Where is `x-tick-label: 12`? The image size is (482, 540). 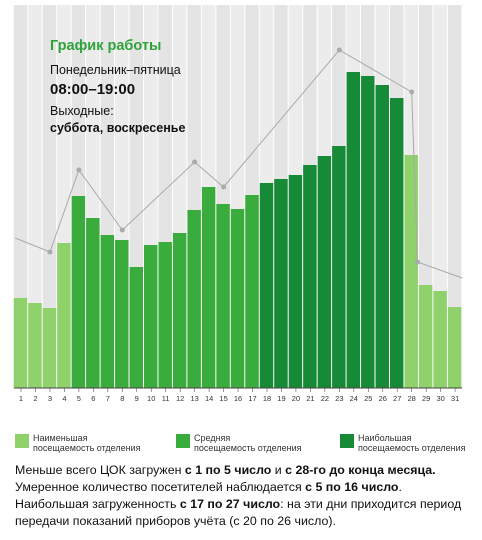
x-tick-label: 12 is located at coordinates (180, 398).